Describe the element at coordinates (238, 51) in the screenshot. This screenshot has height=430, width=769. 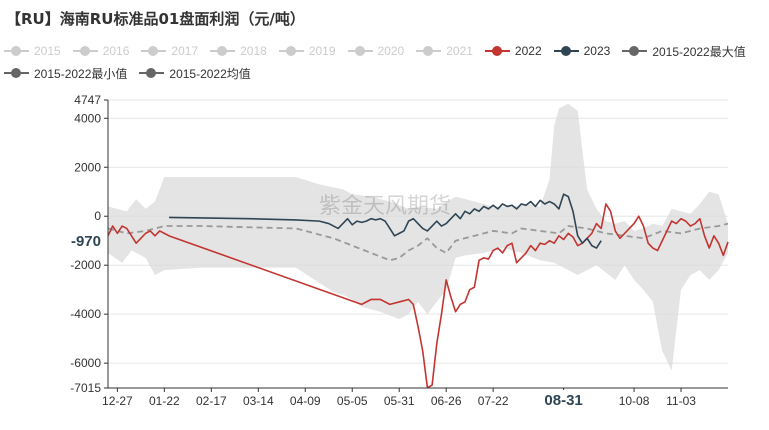
I see `legend-item-2018-3: 2018` at that location.